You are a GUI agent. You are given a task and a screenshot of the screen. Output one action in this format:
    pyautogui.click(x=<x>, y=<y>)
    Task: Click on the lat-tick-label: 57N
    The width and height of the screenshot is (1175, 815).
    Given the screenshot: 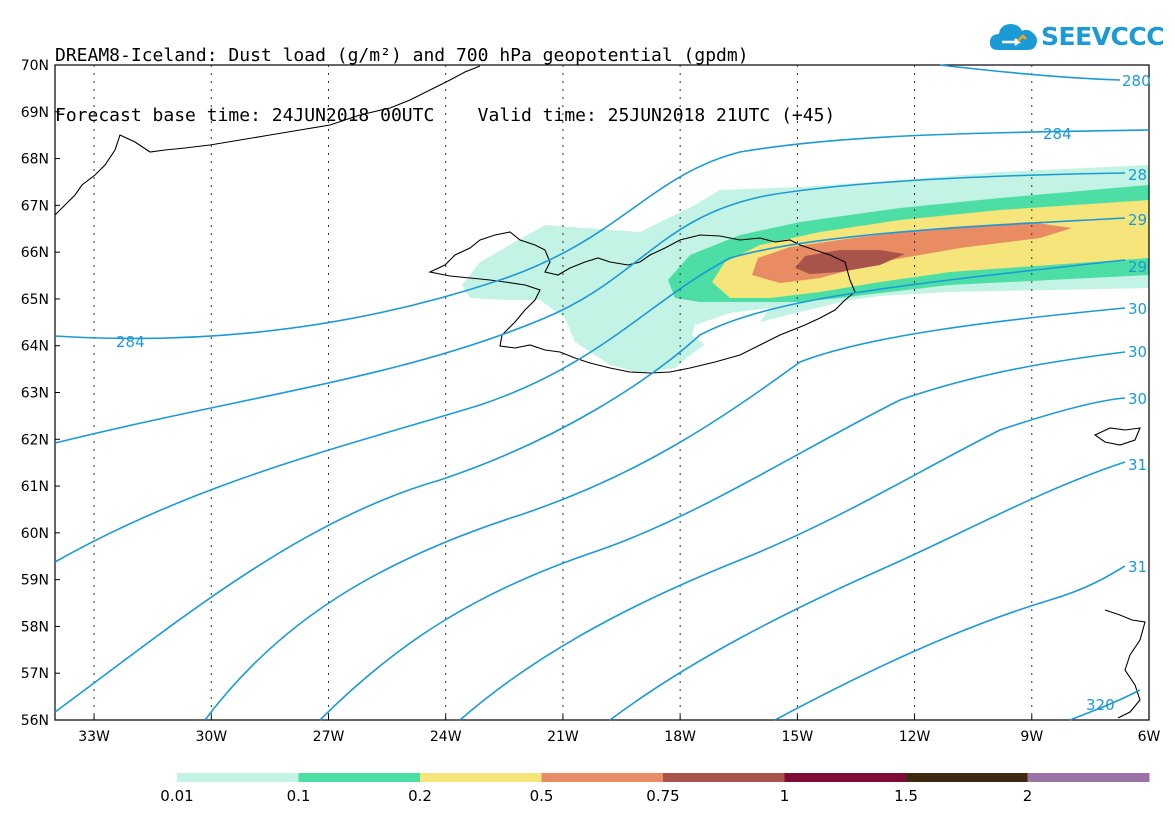 What is the action you would take?
    pyautogui.click(x=35, y=674)
    